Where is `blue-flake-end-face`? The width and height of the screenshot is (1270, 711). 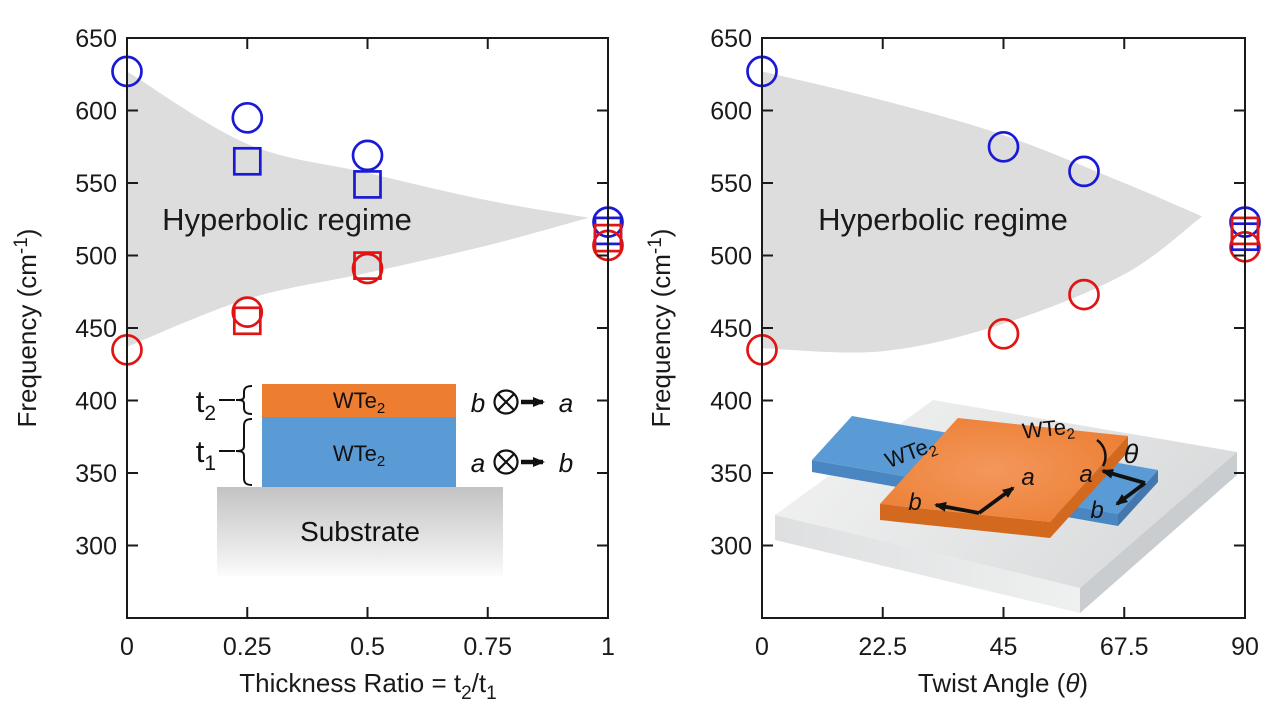
blue-flake-end-face is located at coordinates (1138, 498).